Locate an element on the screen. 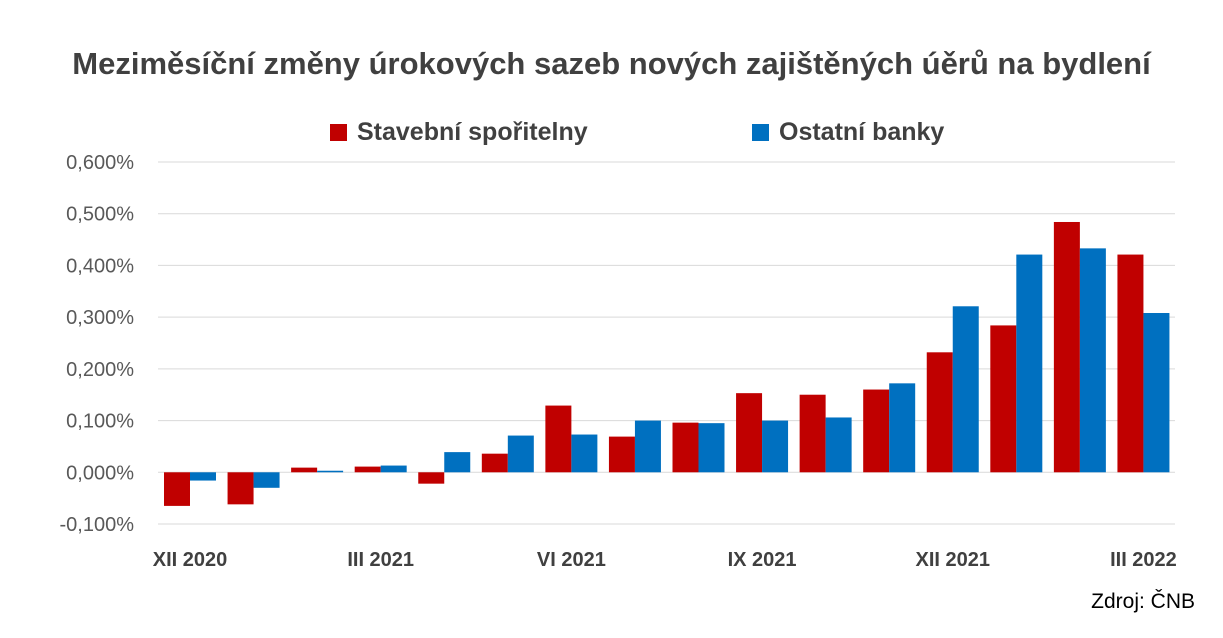 The height and width of the screenshot is (638, 1223). legend-swatch-red is located at coordinates (338, 132).